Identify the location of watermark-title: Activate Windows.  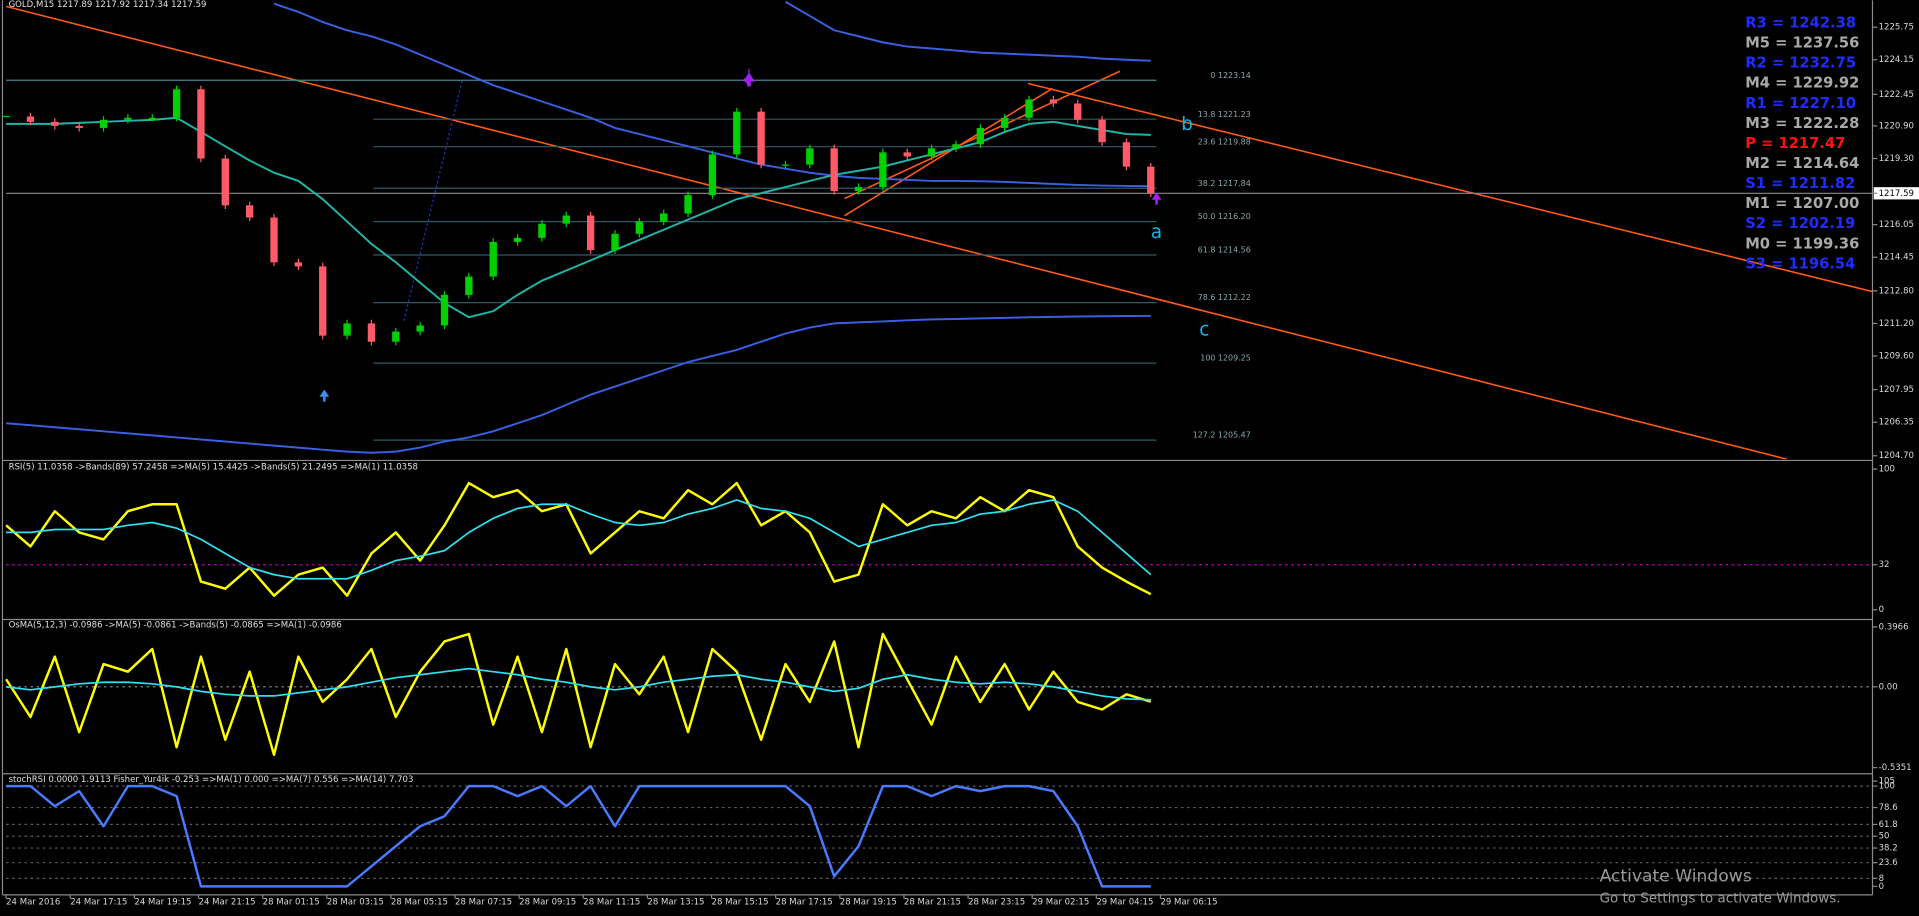
(1676, 877).